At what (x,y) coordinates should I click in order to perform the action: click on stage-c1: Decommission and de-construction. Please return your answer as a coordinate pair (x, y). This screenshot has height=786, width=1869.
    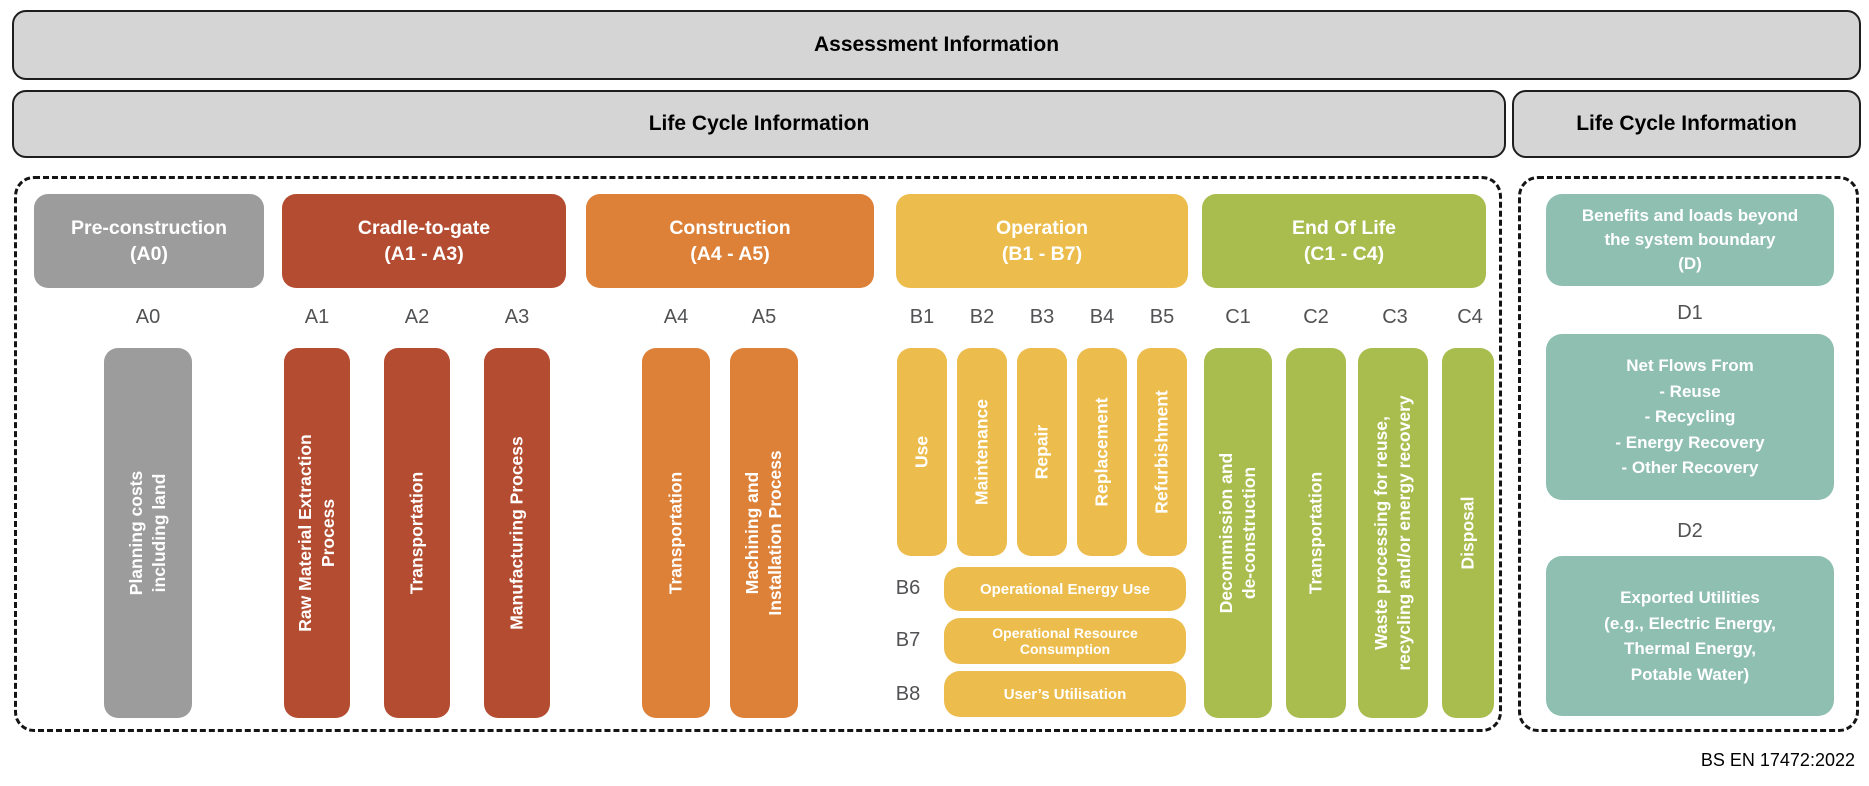
    Looking at the image, I should click on (1238, 533).